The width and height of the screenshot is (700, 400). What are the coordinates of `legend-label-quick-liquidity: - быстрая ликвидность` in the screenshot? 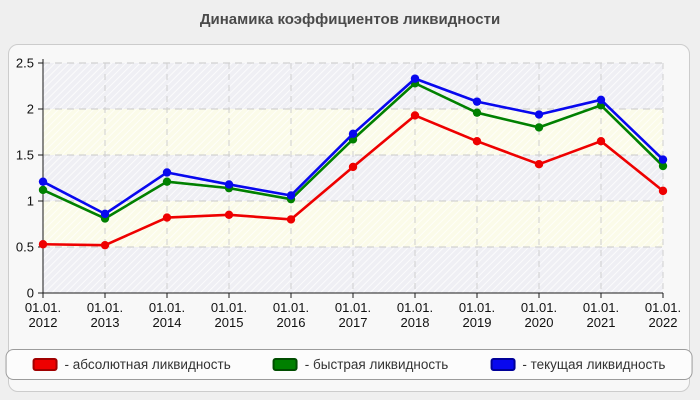 It's located at (376, 364).